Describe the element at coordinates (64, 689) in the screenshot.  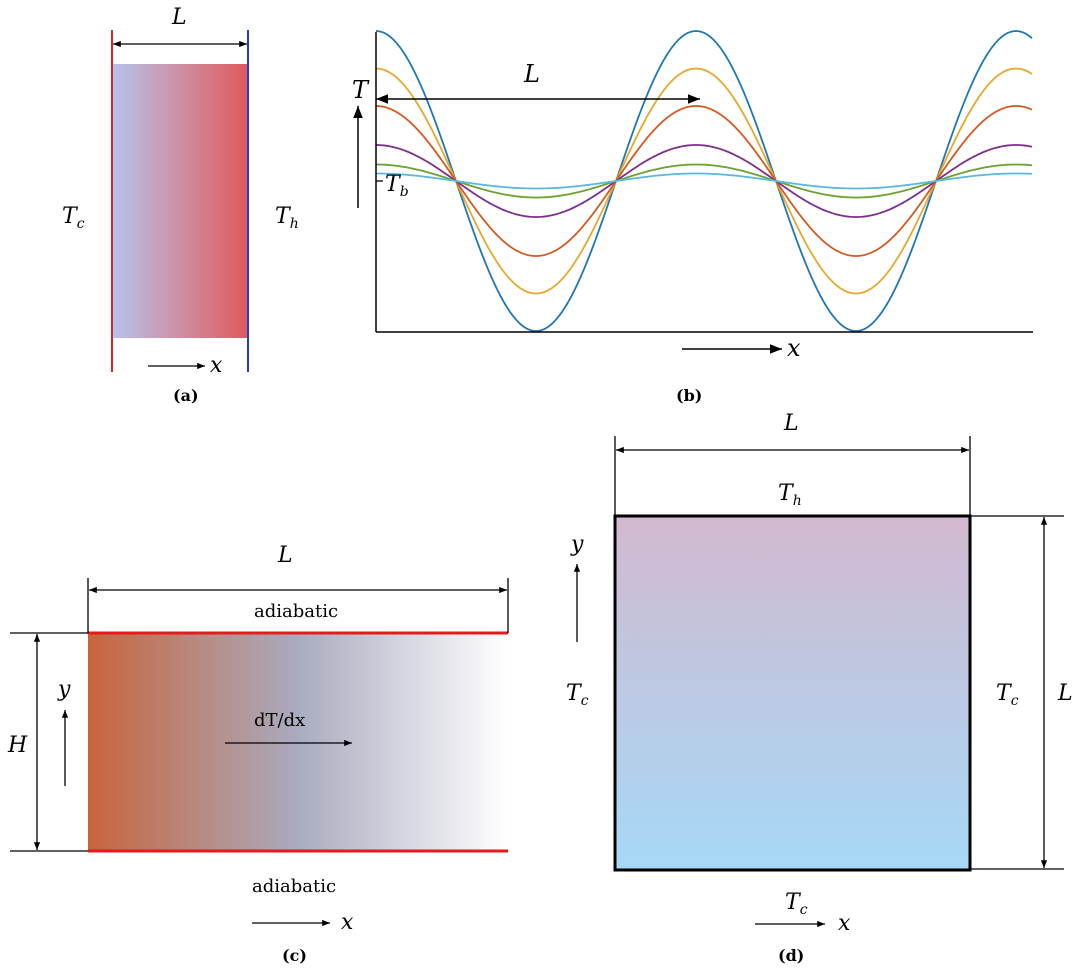
I see `panel-c-y-label: y` at that location.